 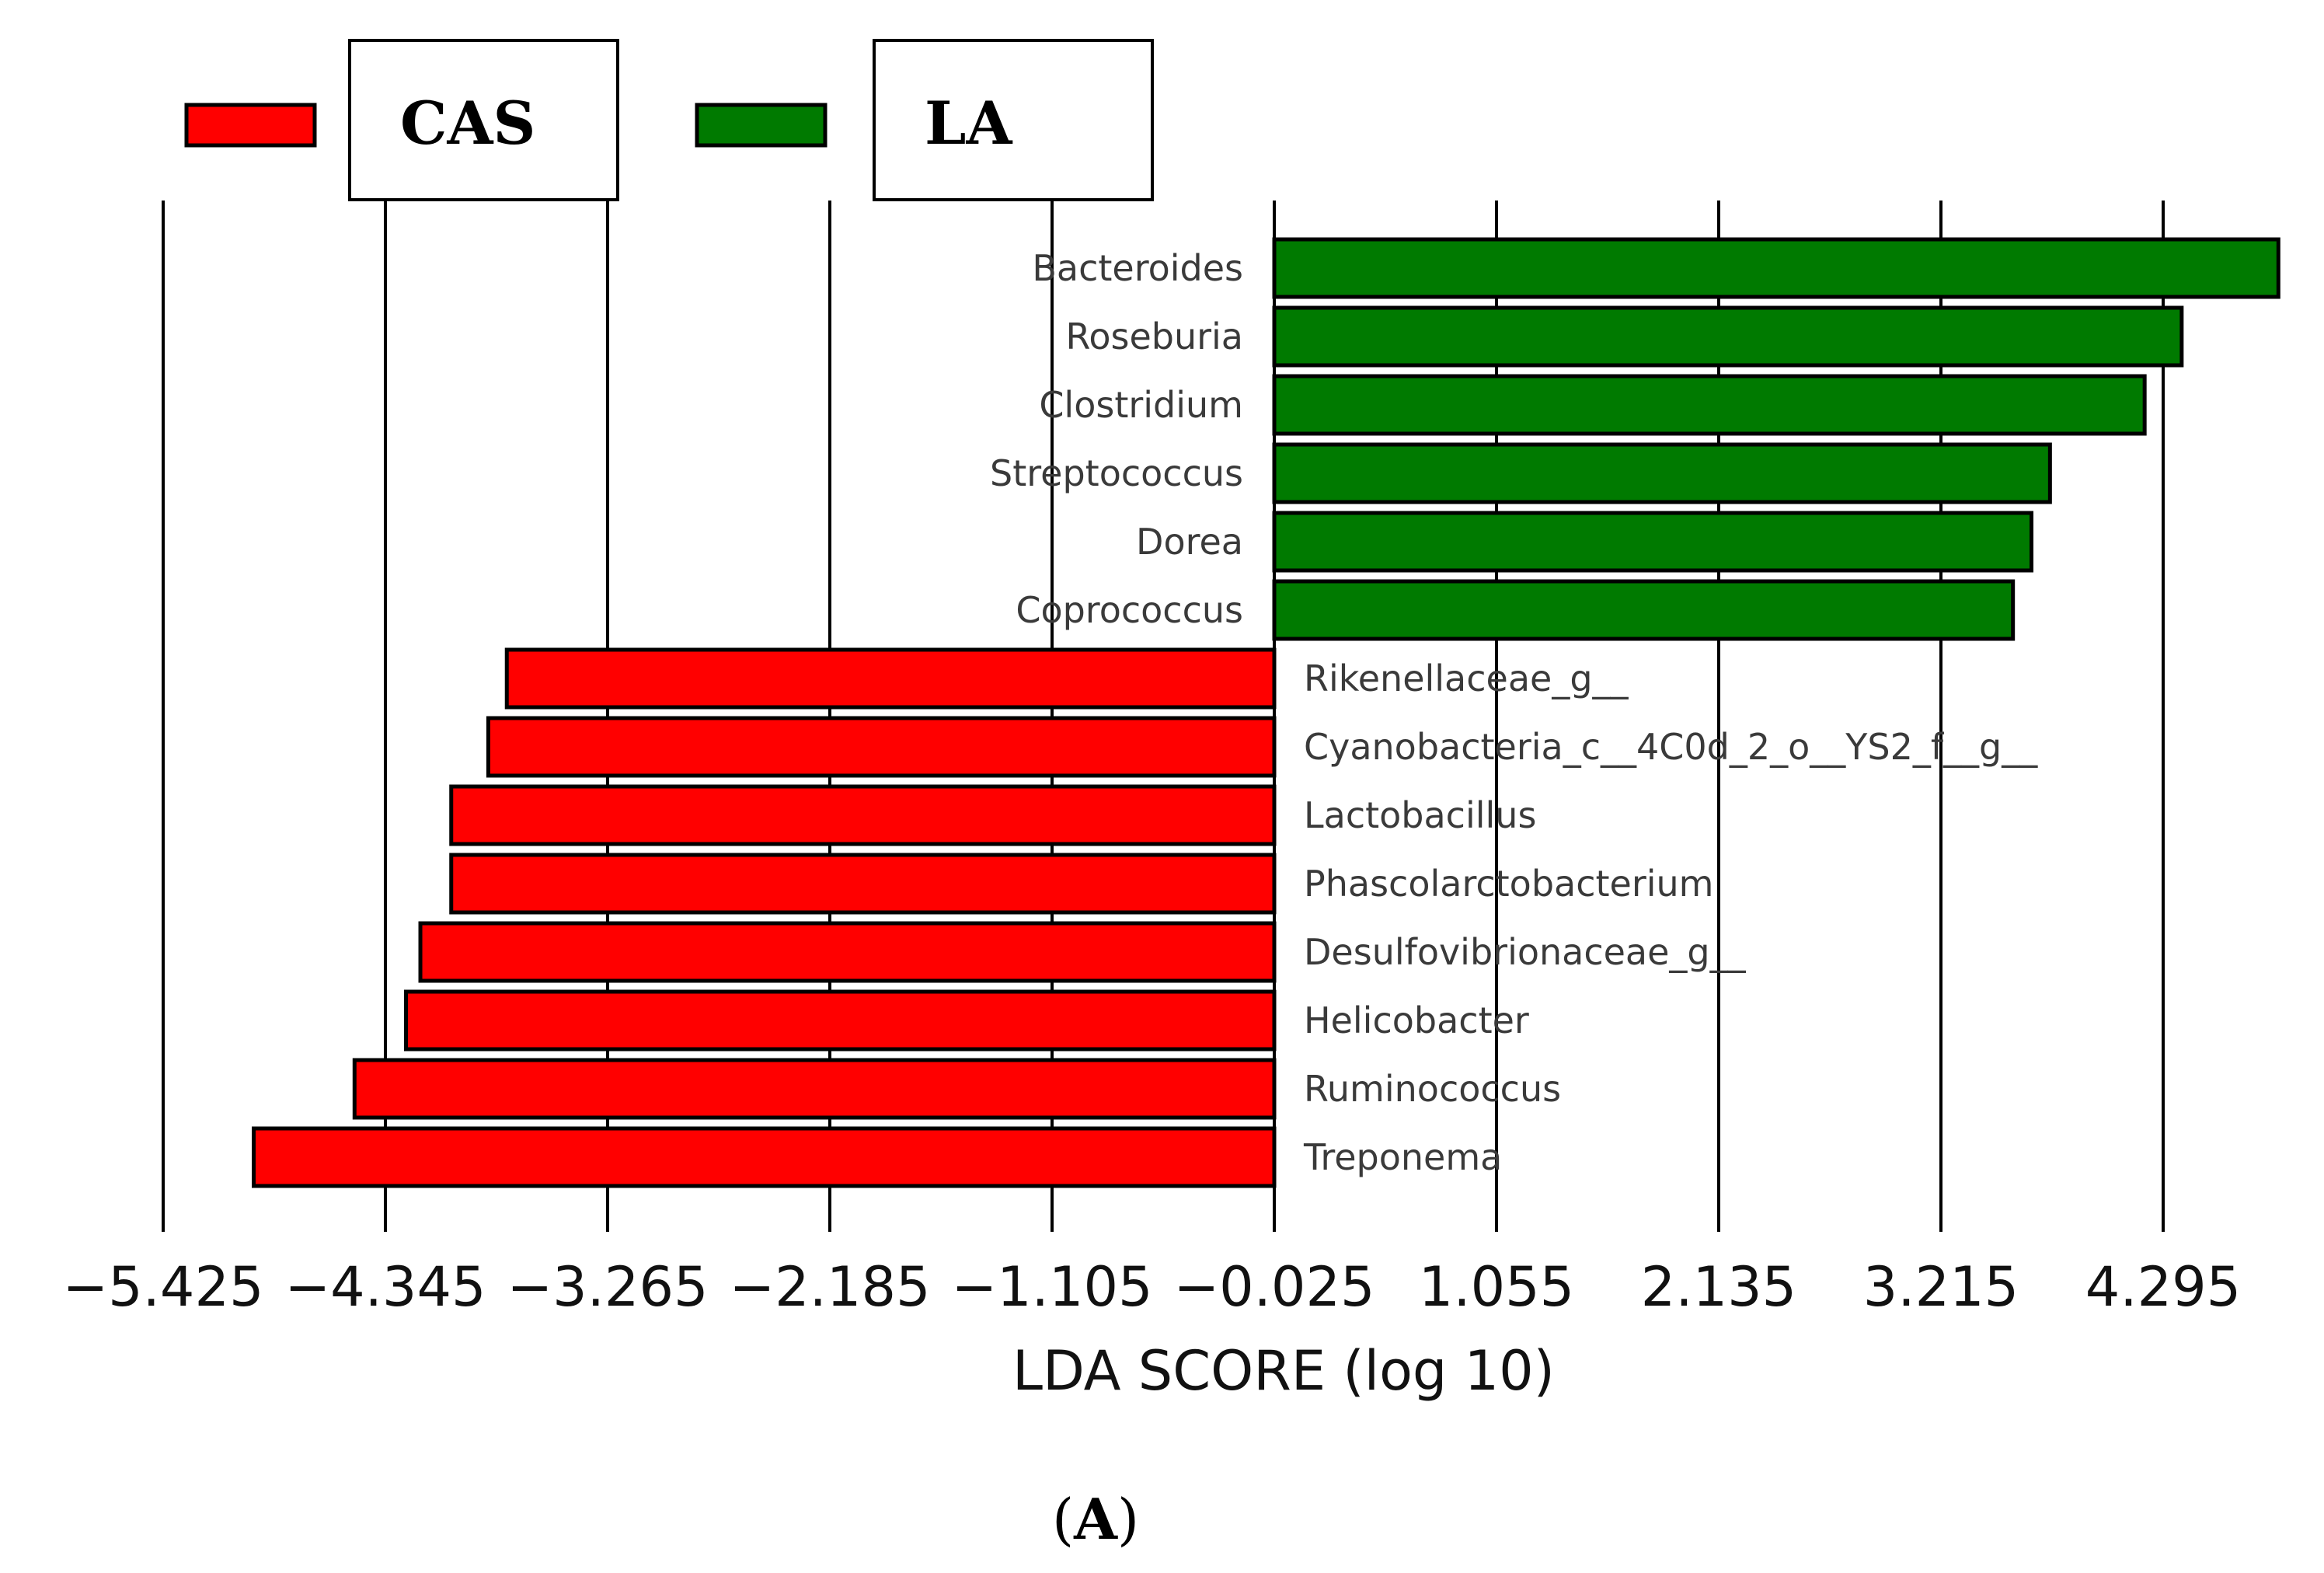 What do you see at coordinates (162, 1287) in the screenshot?
I see `x-tick-label: −5.425` at bounding box center [162, 1287].